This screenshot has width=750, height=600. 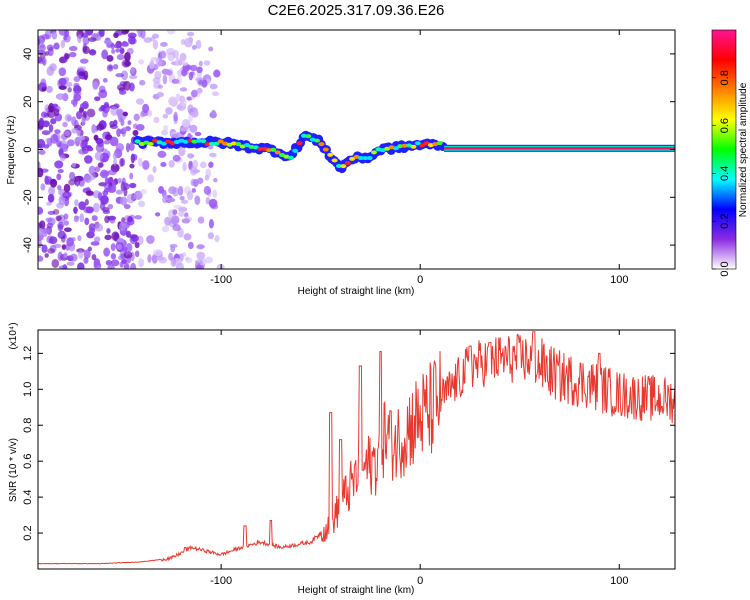 I want to click on colorbar-tick-label: 0.0, so click(x=725, y=268).